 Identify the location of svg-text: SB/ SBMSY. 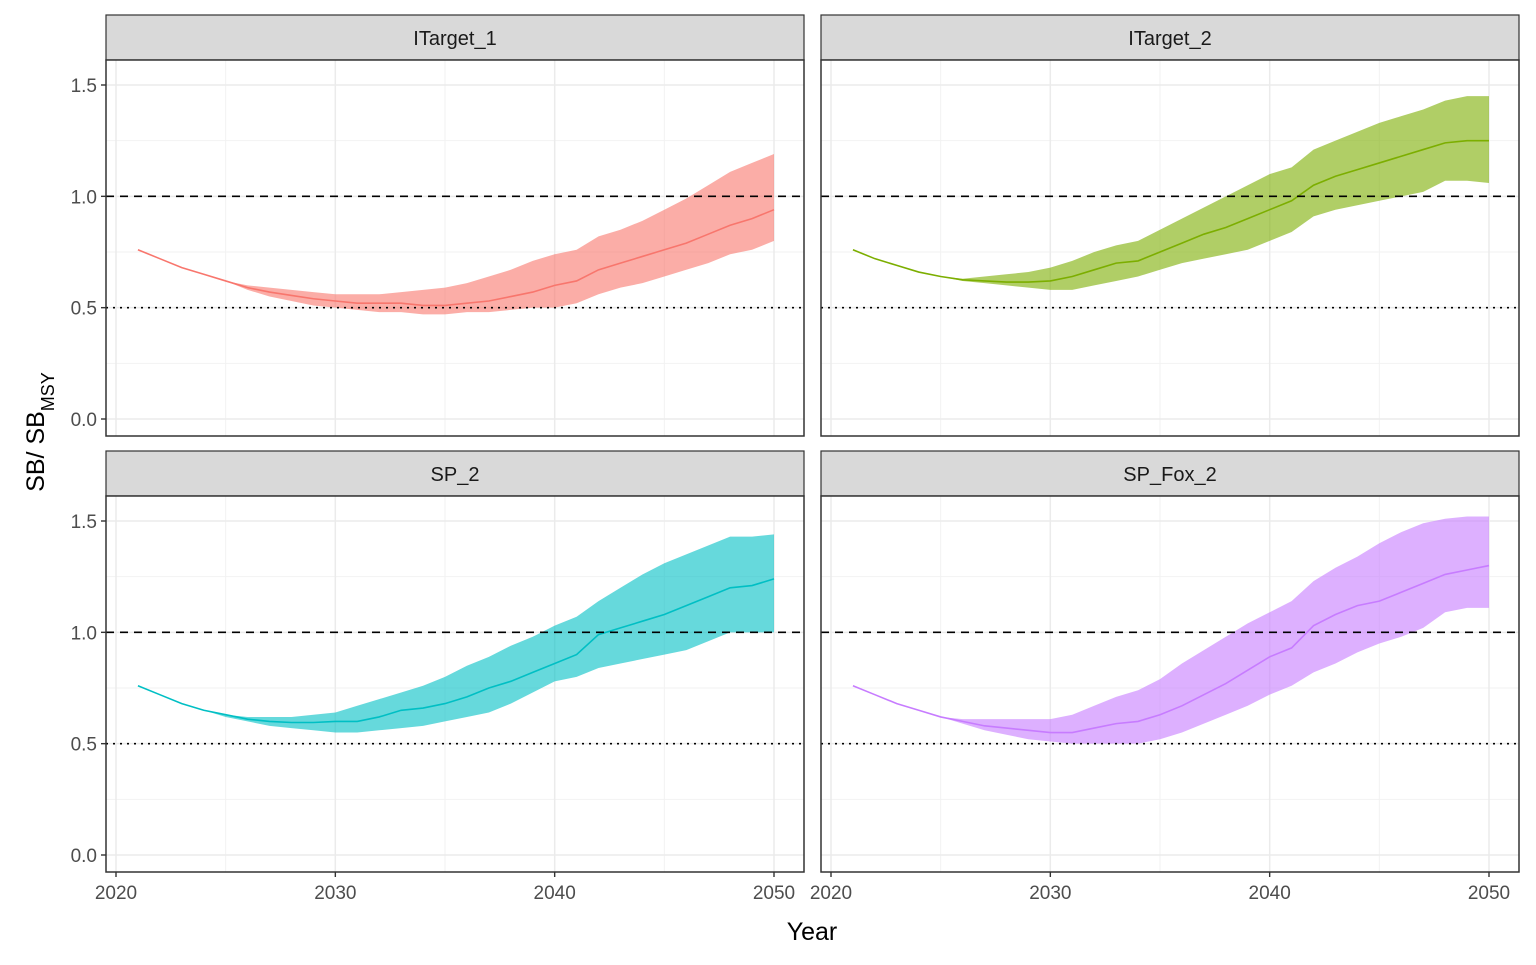
(40, 432).